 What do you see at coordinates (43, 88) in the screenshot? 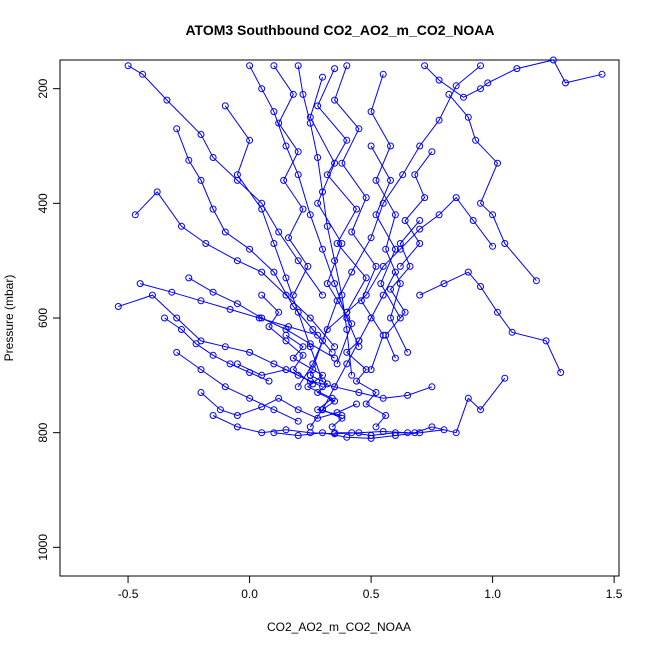
I see `y-tick-label: 200` at bounding box center [43, 88].